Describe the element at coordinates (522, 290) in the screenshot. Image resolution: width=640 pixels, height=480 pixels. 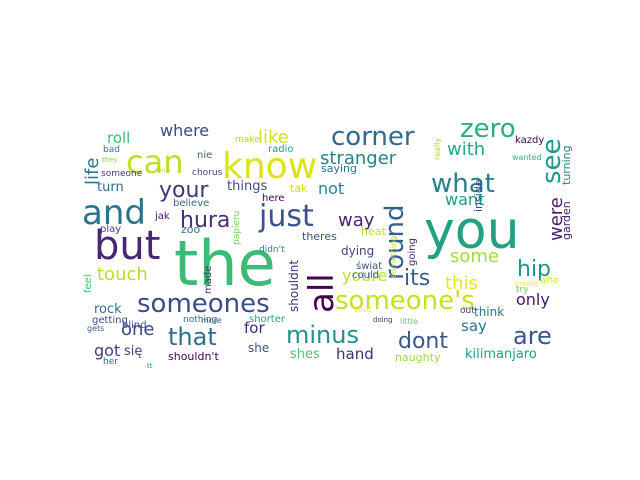
I see `word-try: try` at that location.